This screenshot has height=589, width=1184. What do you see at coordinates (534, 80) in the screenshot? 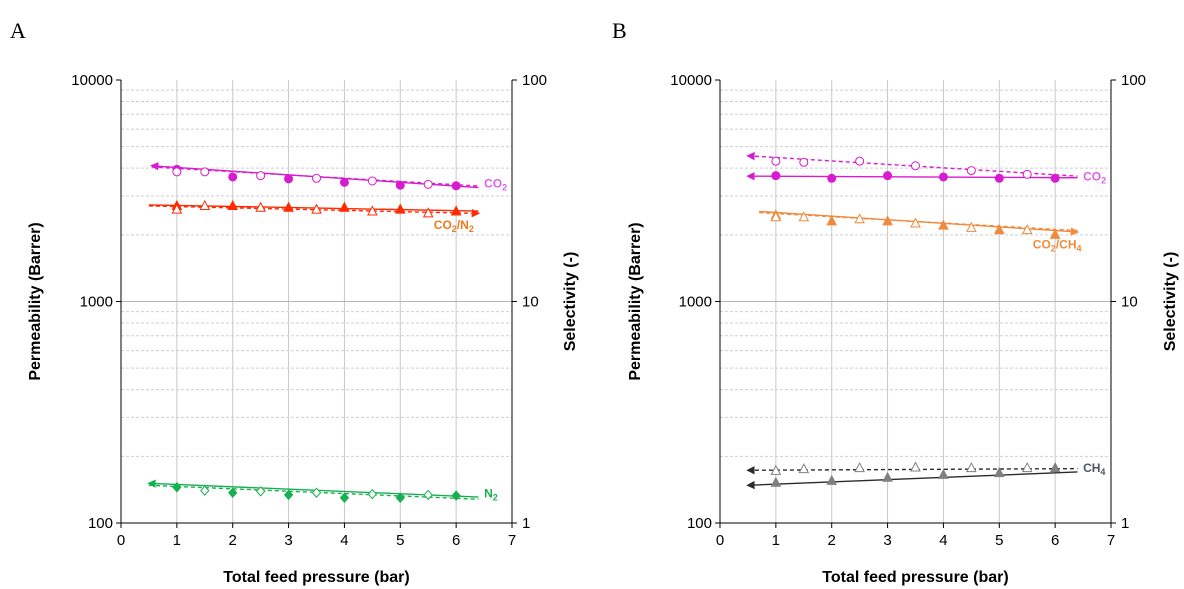
I see `y2-tick-label: 100` at bounding box center [534, 80].